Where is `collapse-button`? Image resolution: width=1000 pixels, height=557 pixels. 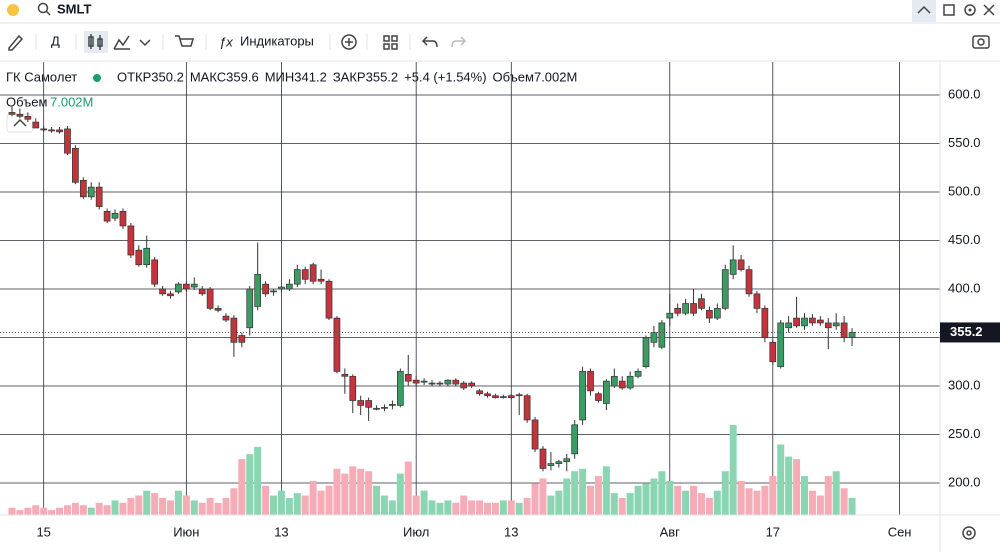 collapse-button is located at coordinates (924, 11).